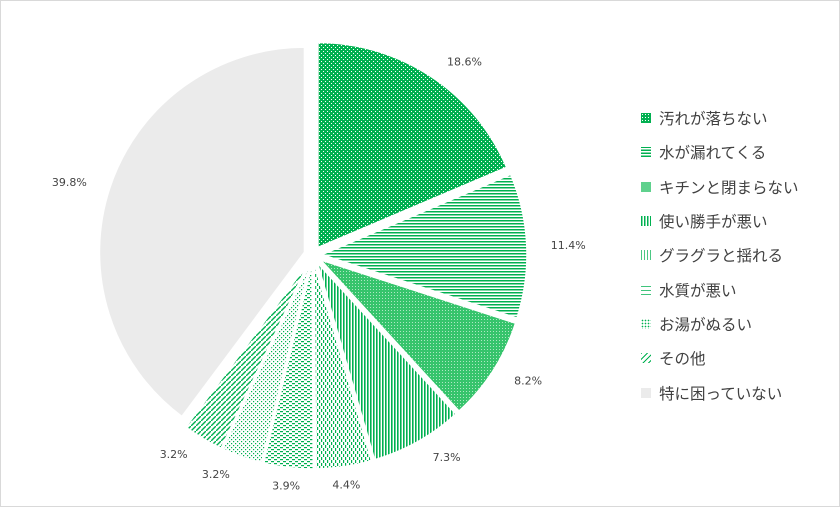 The height and width of the screenshot is (508, 840). Describe the element at coordinates (174, 454) in the screenshot. I see `value-label-8: 3.2%` at that location.